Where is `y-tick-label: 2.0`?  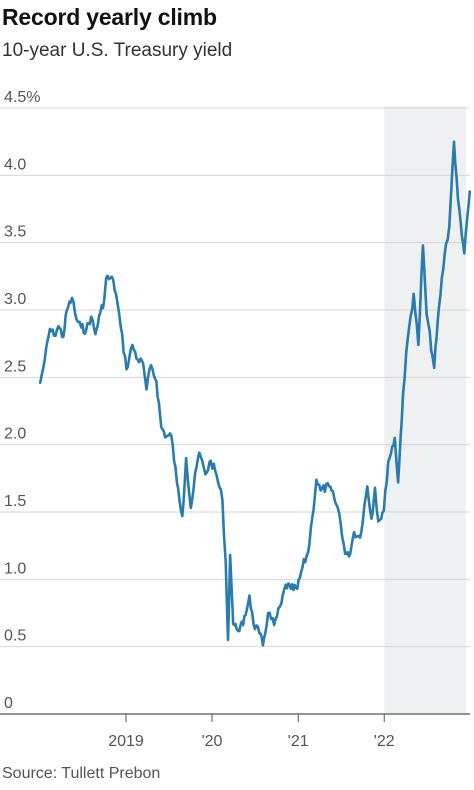
y-tick-label: 2.0 is located at coordinates (15, 434).